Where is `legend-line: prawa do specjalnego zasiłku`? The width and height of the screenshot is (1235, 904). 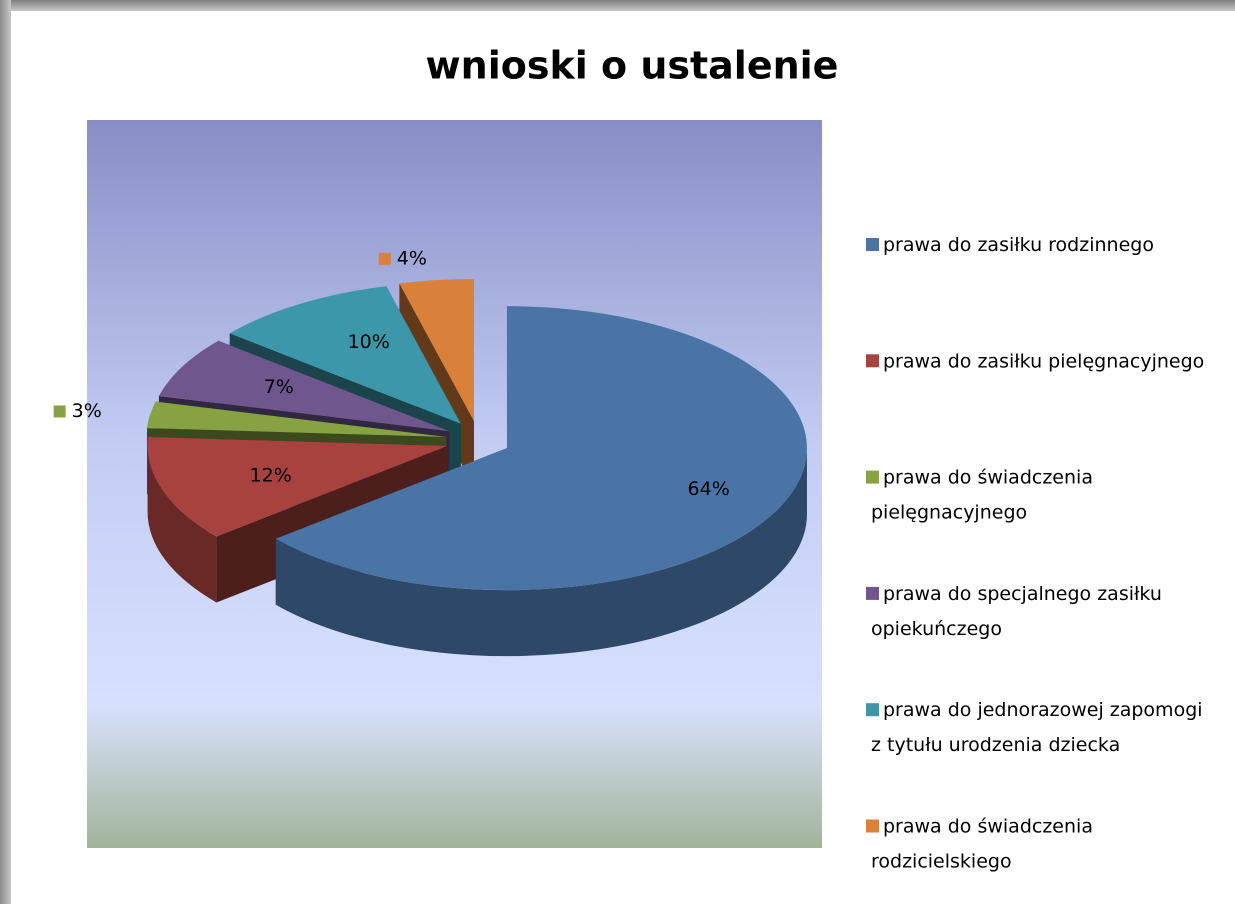 legend-line: prawa do specjalnego zasiłku is located at coordinates (1022, 593).